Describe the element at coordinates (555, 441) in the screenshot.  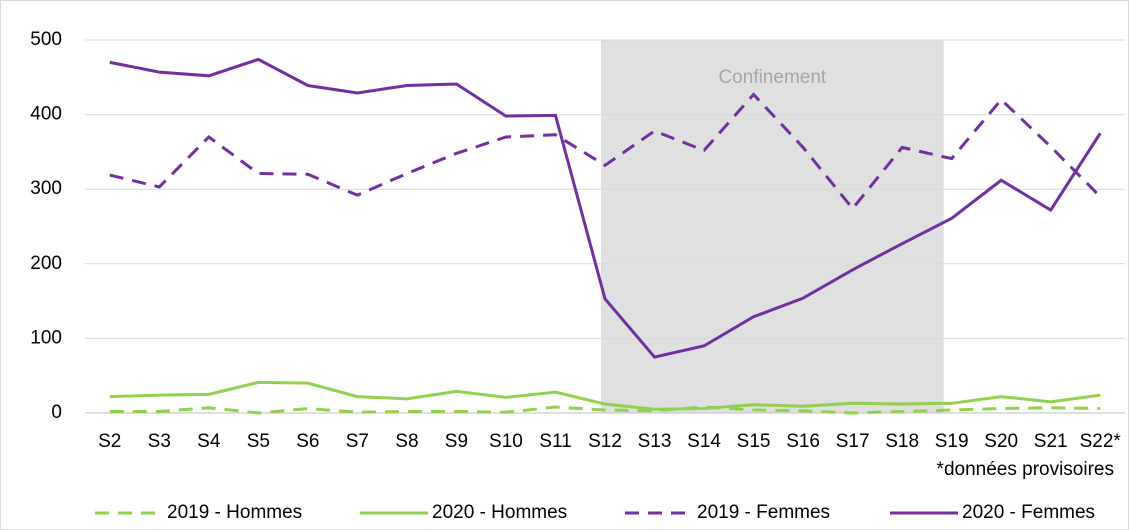
I see `x-tick-label: S11` at that location.